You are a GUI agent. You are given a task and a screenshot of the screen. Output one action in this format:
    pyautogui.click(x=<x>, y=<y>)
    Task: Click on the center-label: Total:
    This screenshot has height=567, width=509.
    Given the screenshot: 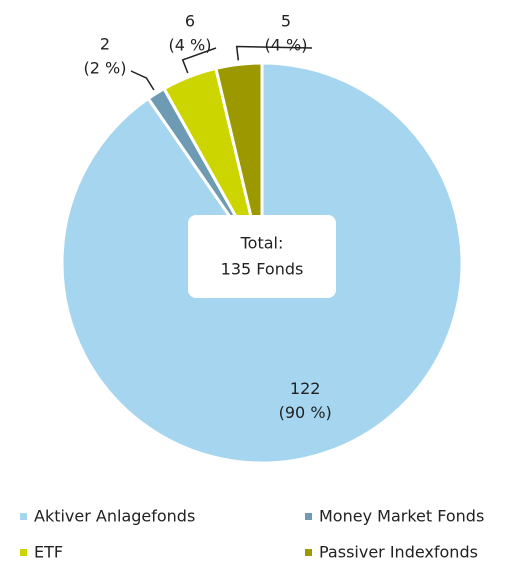 What is the action you would take?
    pyautogui.click(x=262, y=243)
    